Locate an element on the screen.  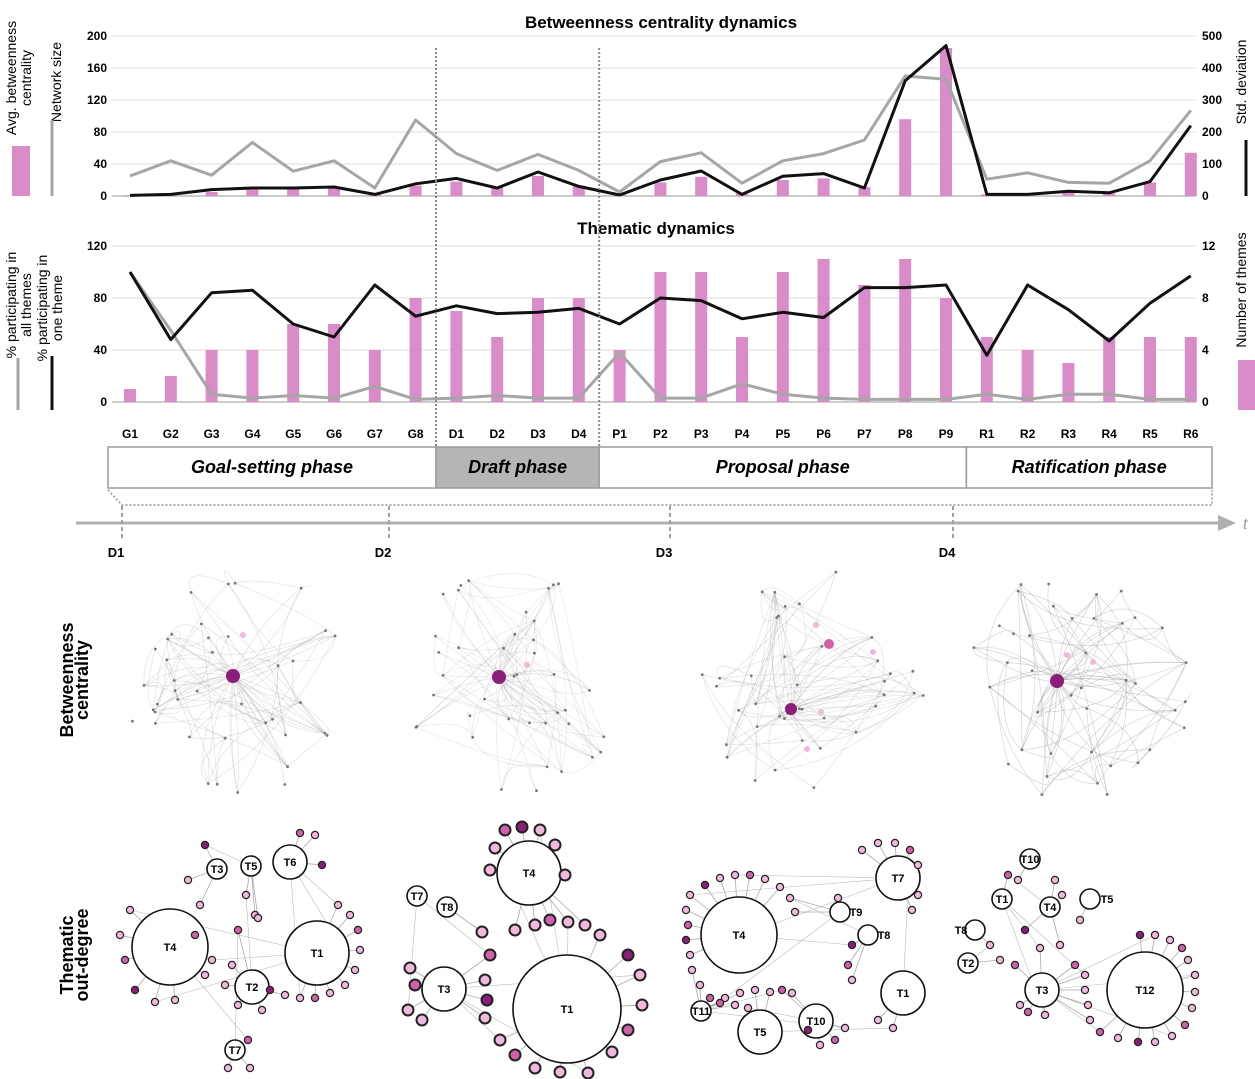
theme-label-T7: T7 is located at coordinates (417, 897).